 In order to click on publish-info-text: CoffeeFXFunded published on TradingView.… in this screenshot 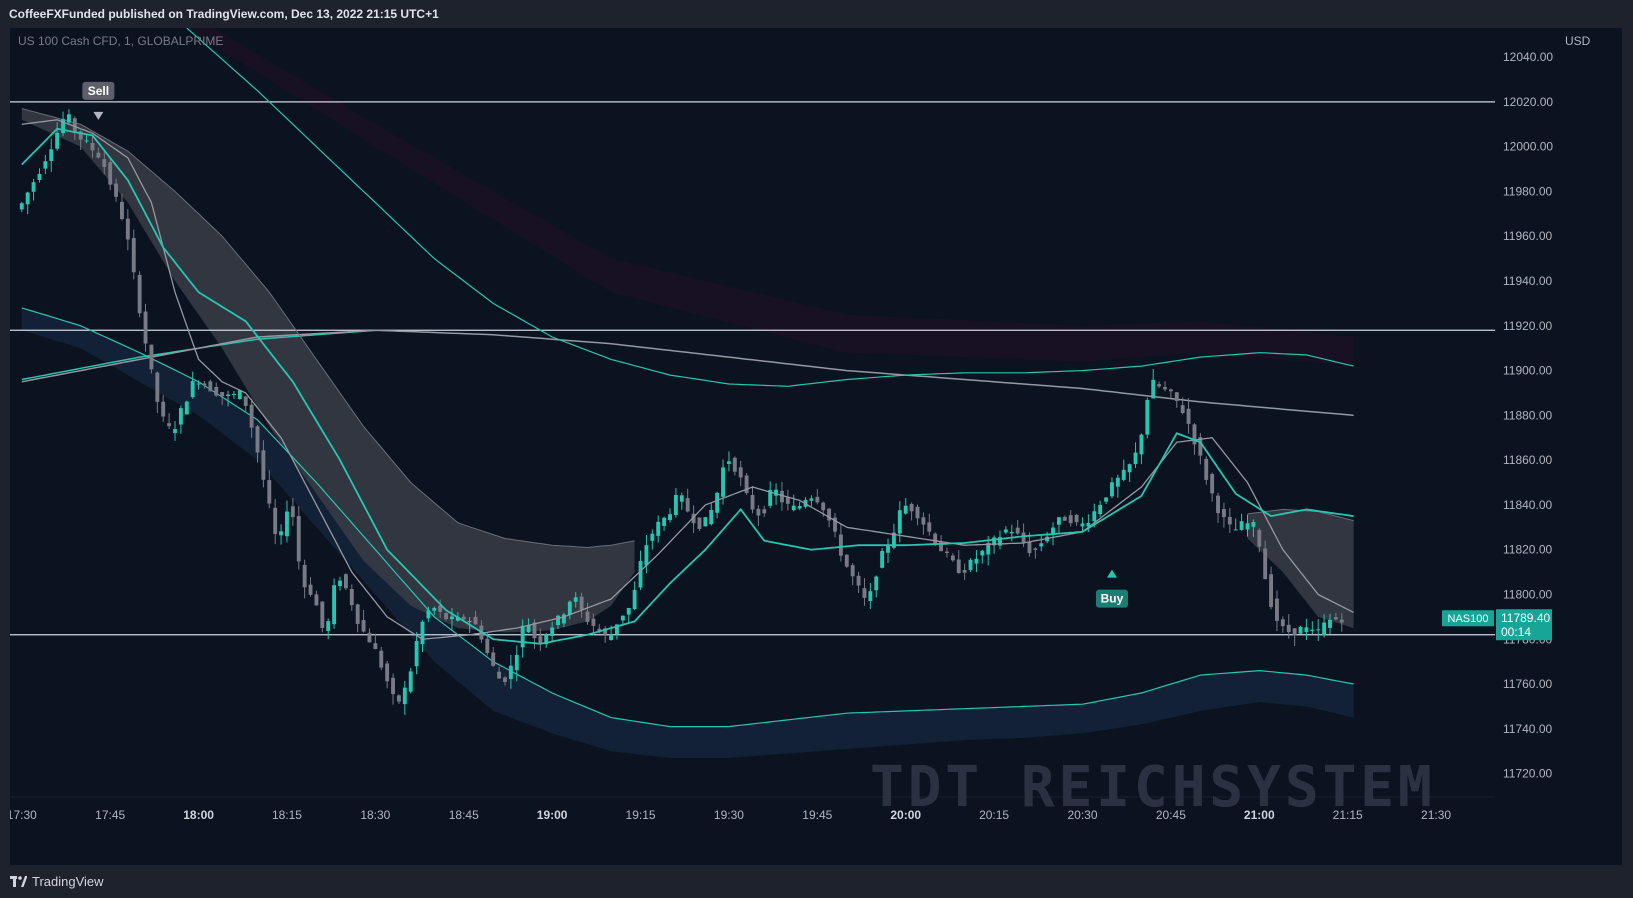, I will do `click(224, 14)`.